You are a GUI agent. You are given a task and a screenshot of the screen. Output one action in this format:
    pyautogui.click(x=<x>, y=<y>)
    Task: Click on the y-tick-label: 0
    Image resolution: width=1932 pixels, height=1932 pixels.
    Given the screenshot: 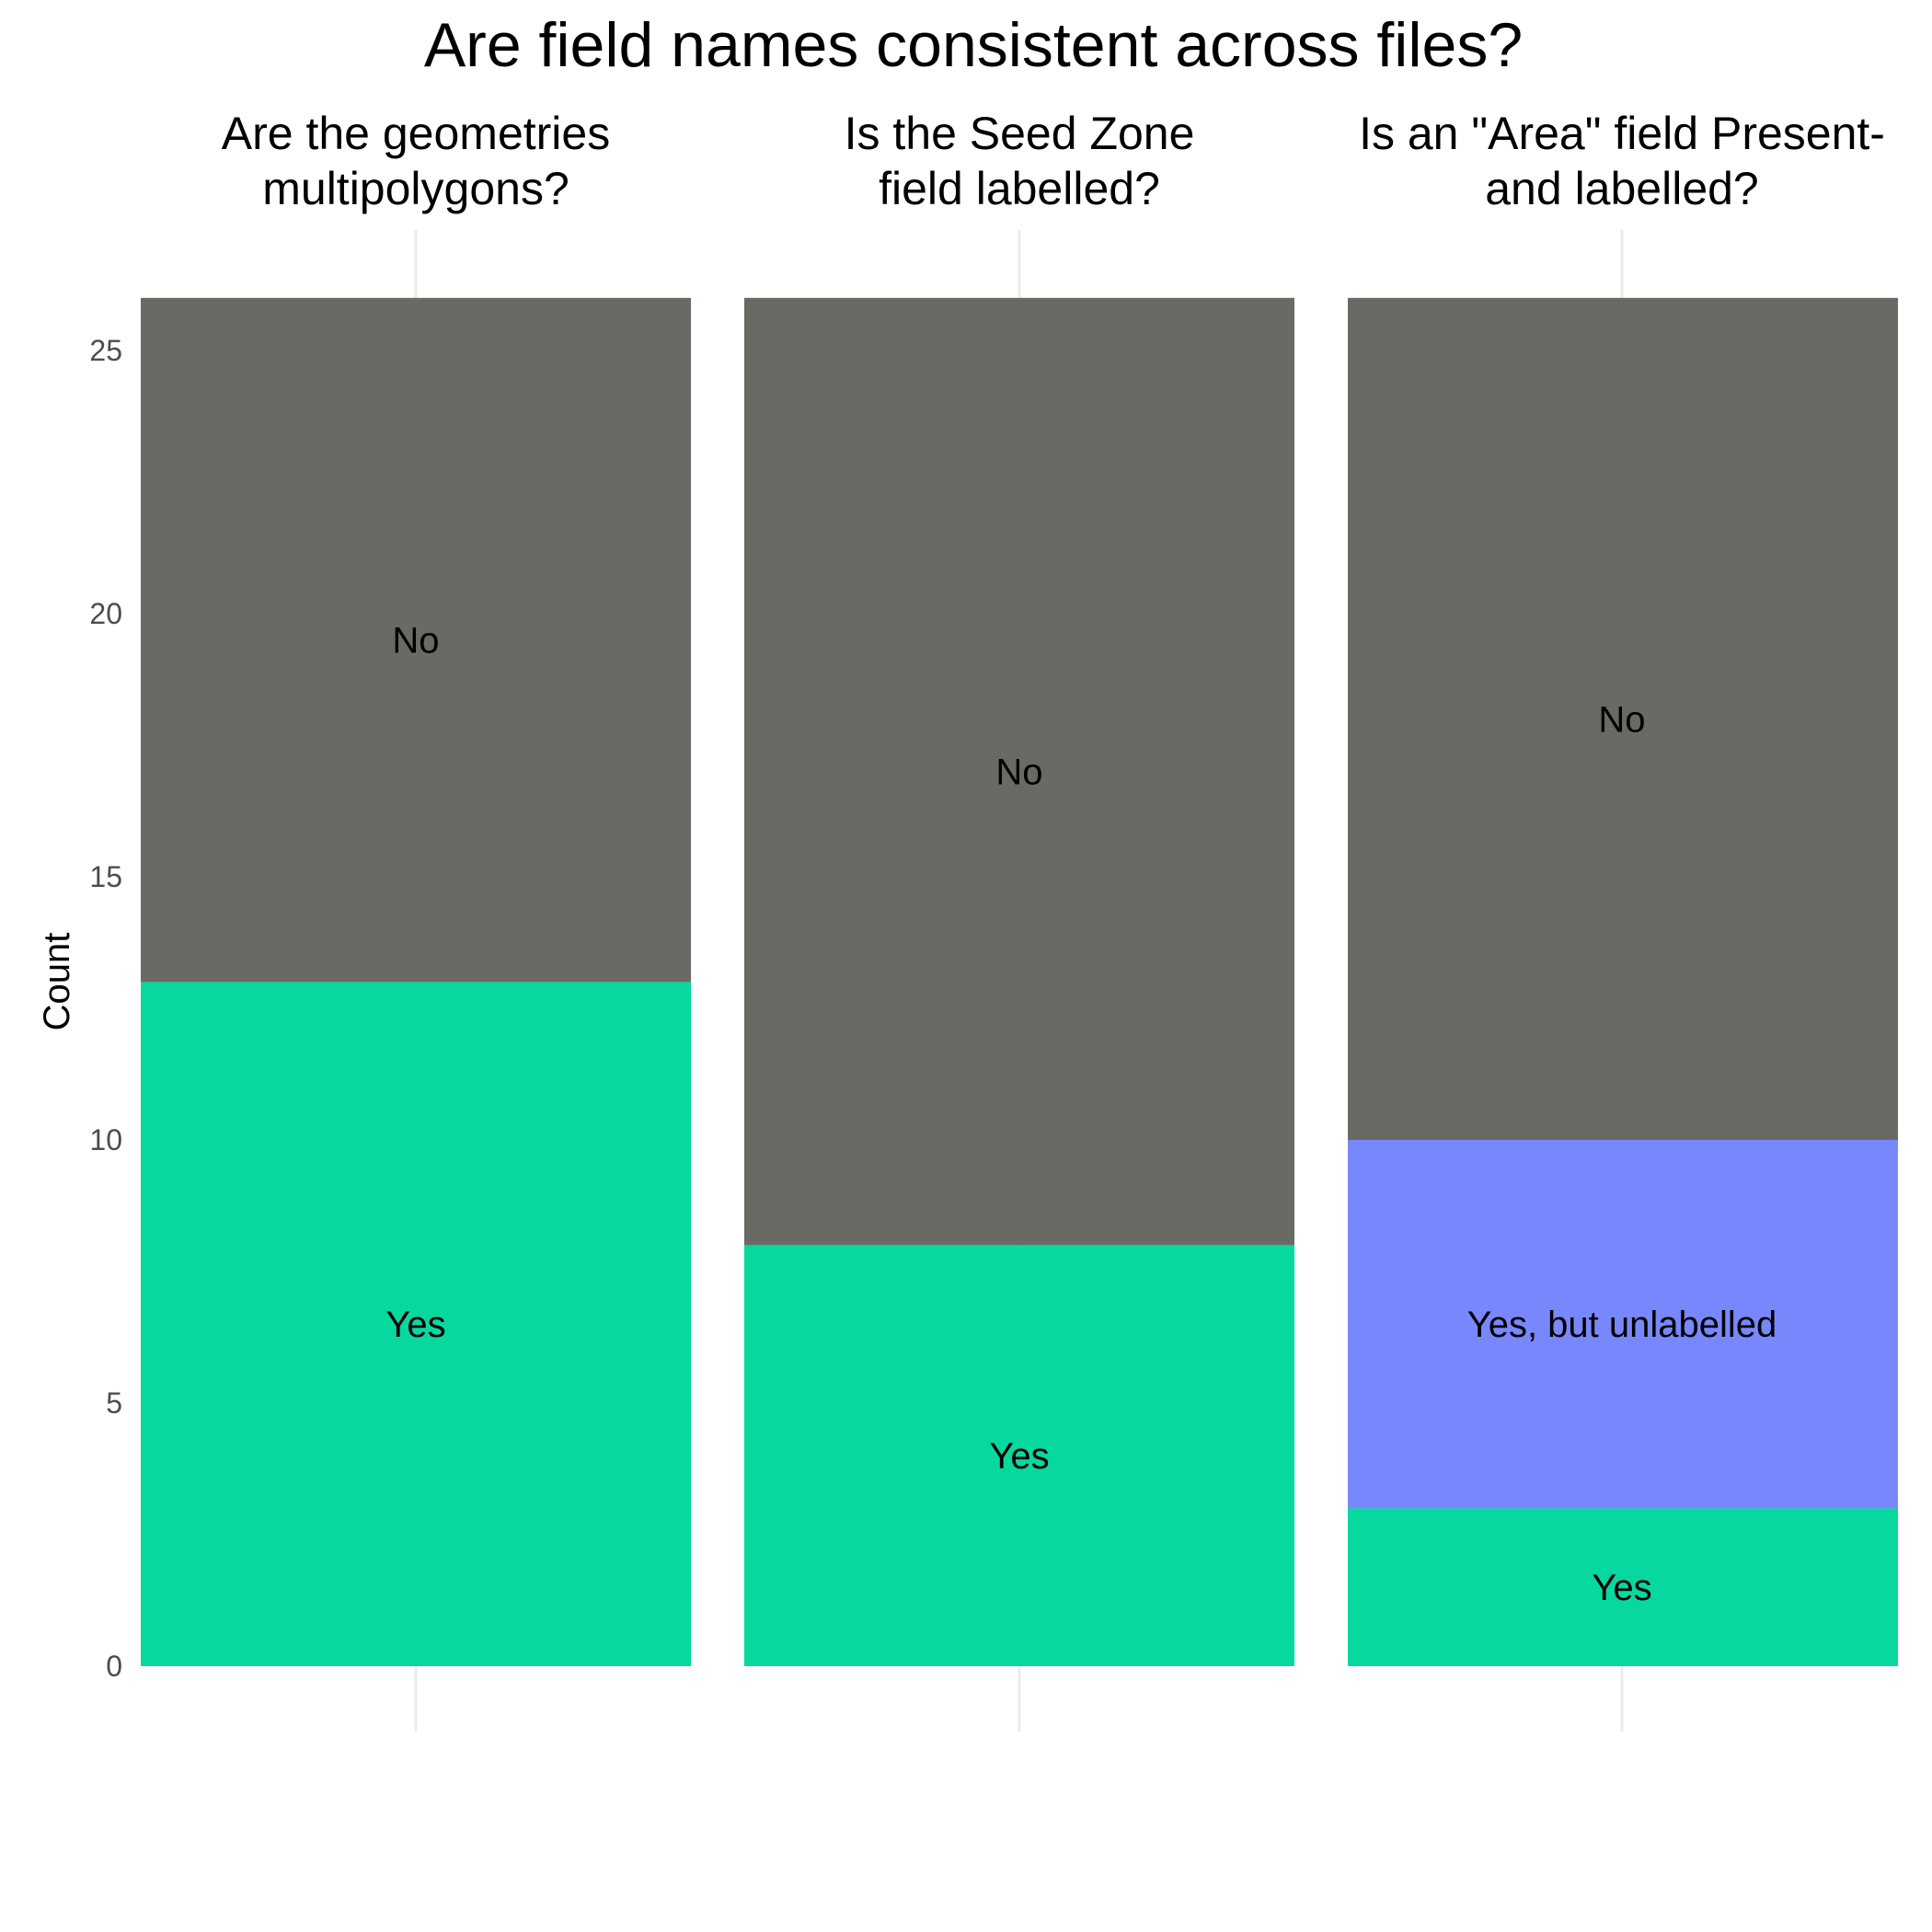 What is the action you would take?
    pyautogui.click(x=114, y=1666)
    